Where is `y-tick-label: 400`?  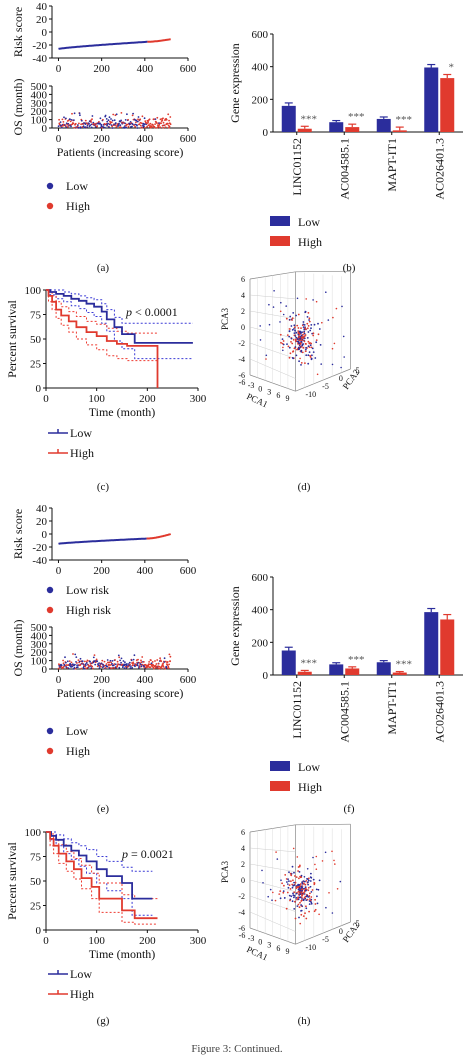
y-tick-label: 400 is located at coordinates (260, 611).